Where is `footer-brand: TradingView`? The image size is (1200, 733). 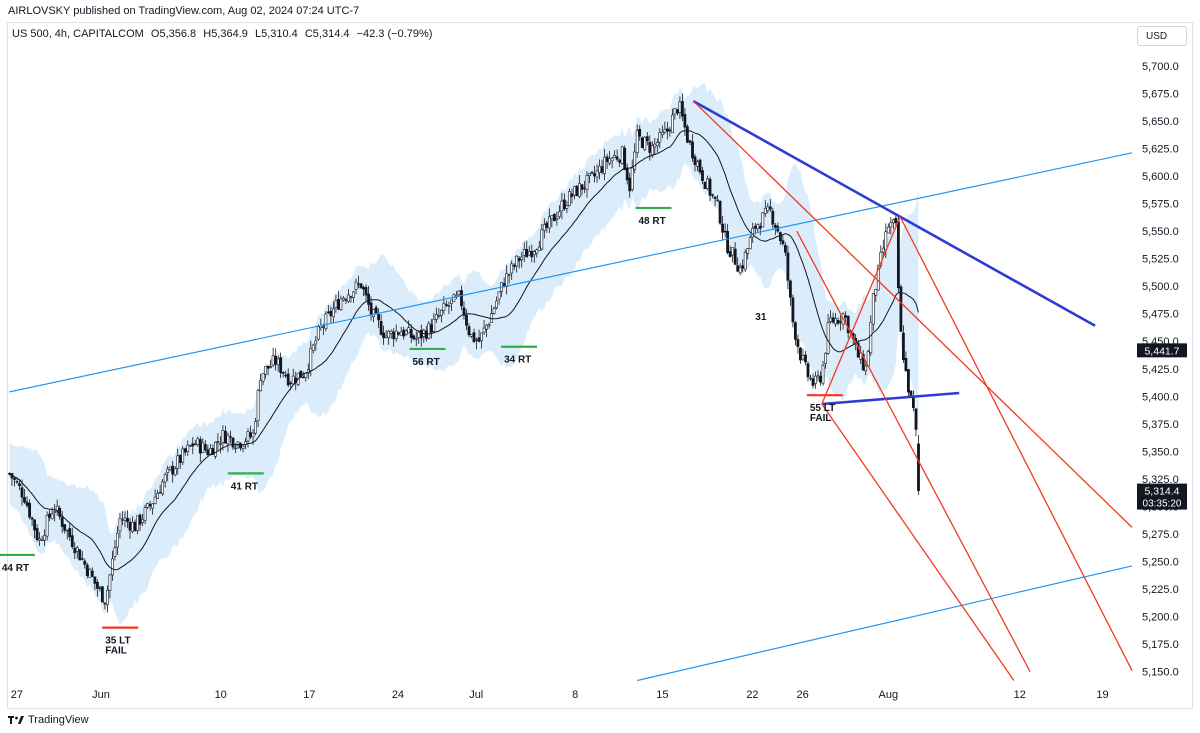
footer-brand: TradingView is located at coordinates (48, 720).